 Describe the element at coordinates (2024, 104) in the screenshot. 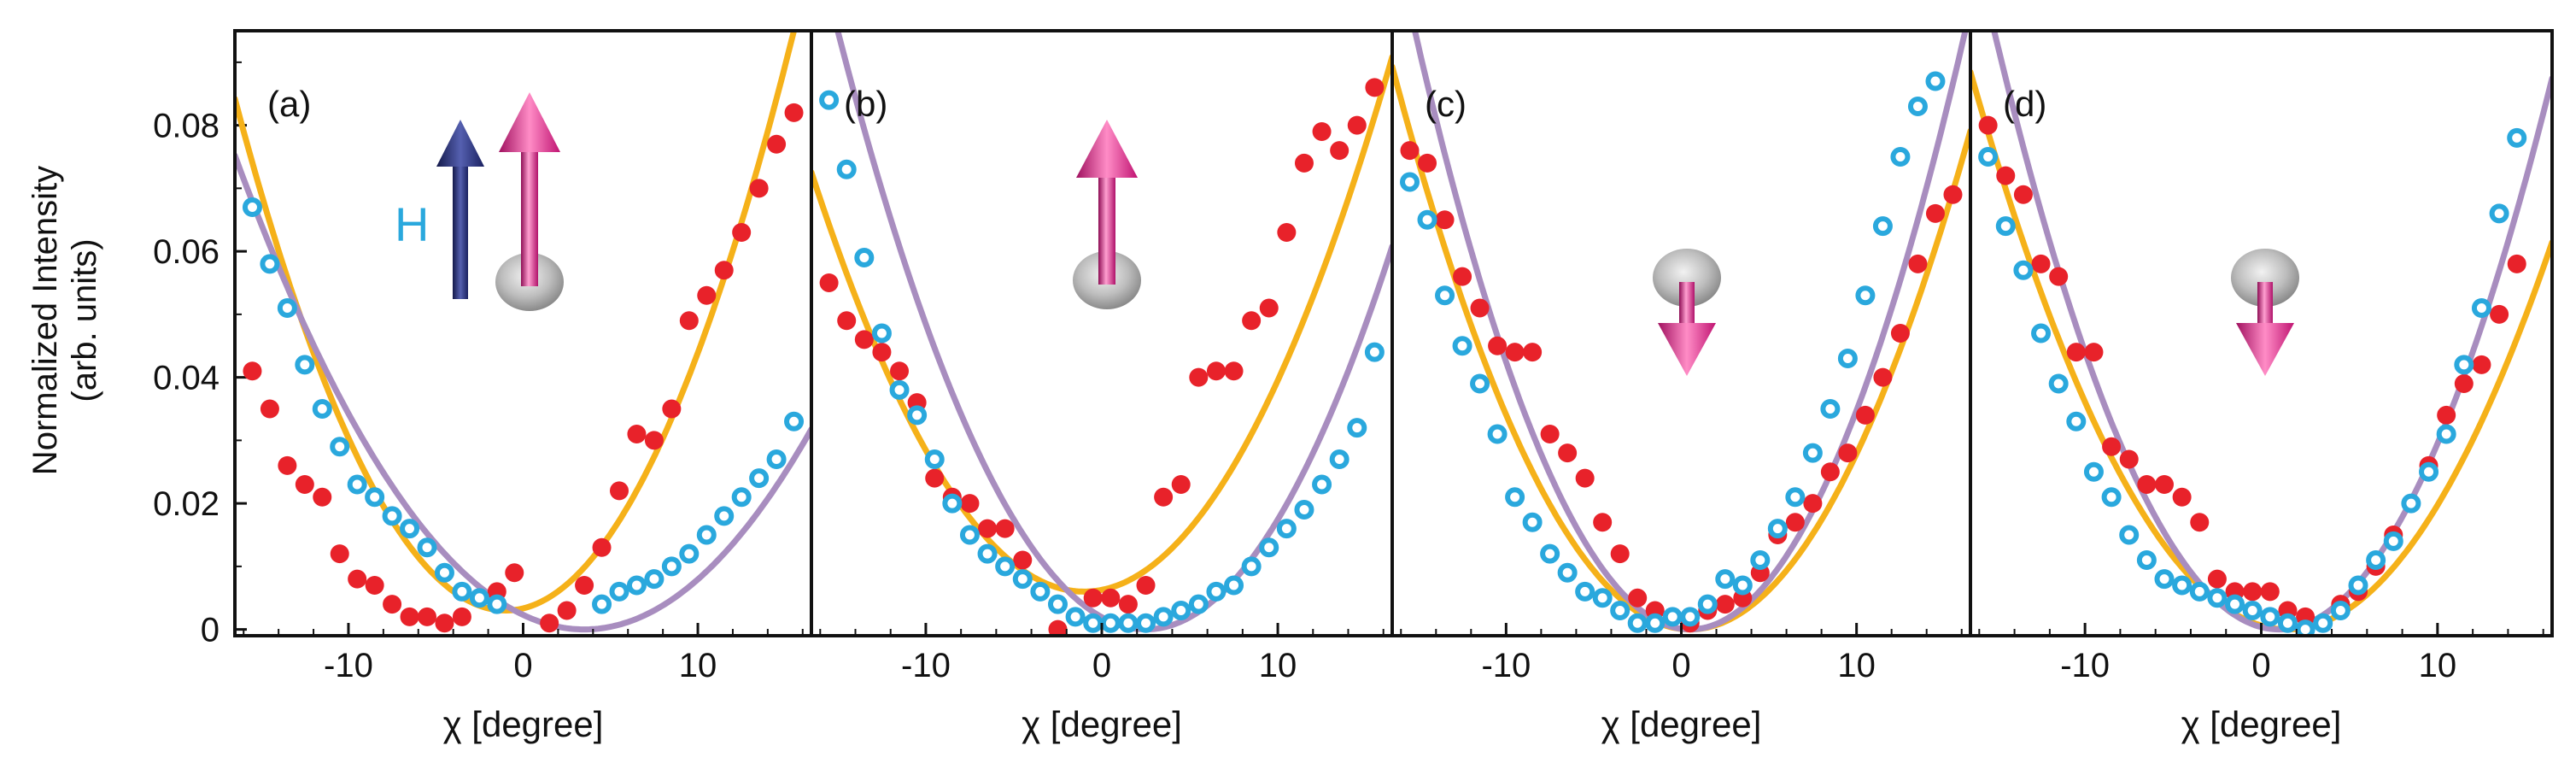

I see `panel-label: (d)` at that location.